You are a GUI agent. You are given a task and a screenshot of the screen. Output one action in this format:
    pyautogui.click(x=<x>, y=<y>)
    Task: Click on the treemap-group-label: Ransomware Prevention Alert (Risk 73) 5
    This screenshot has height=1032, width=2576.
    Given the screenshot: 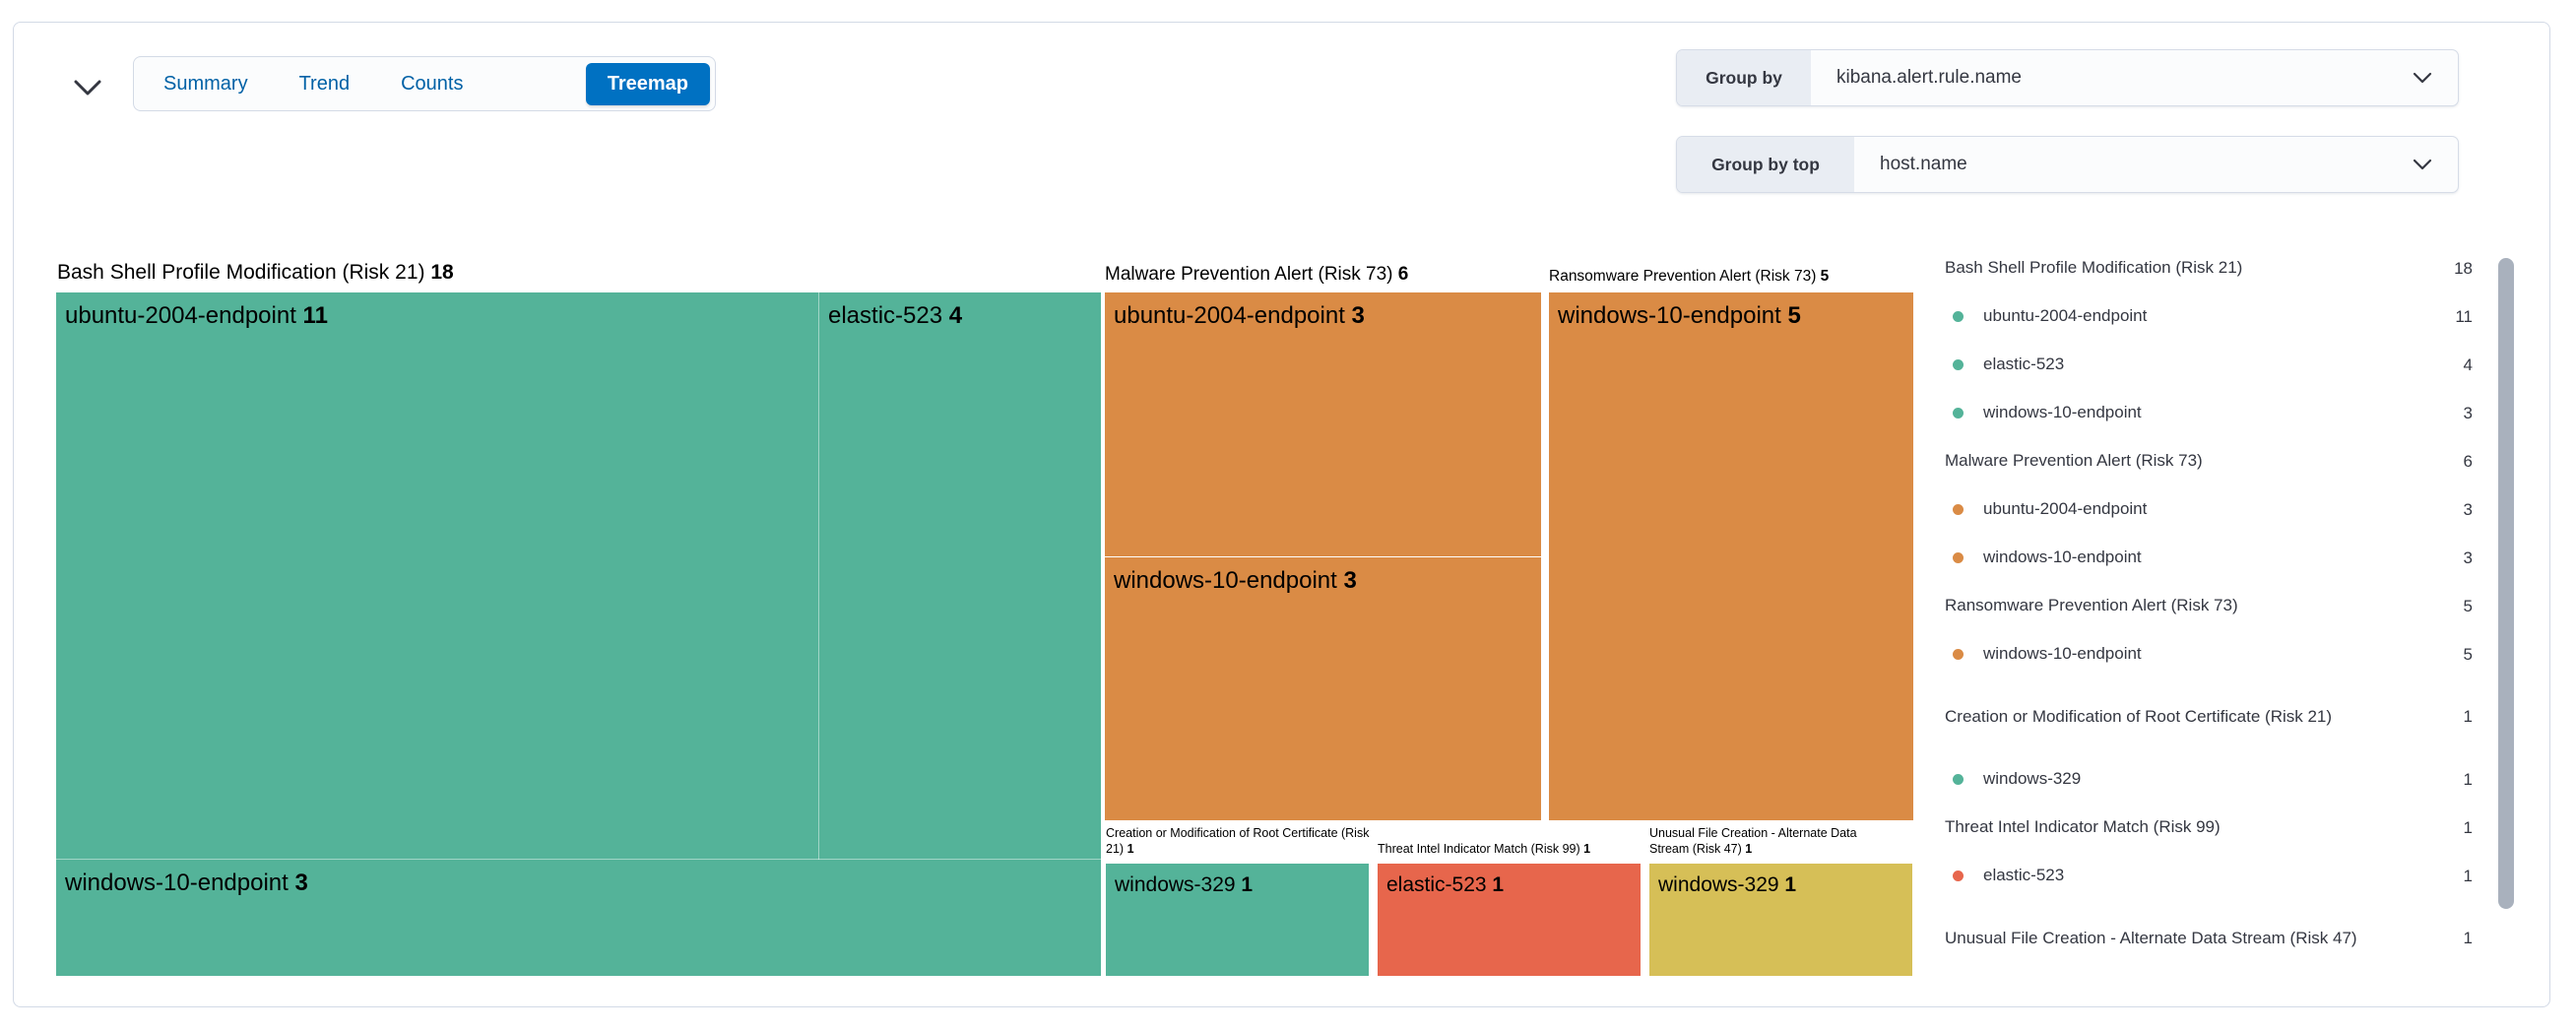 What is the action you would take?
    pyautogui.click(x=1689, y=276)
    